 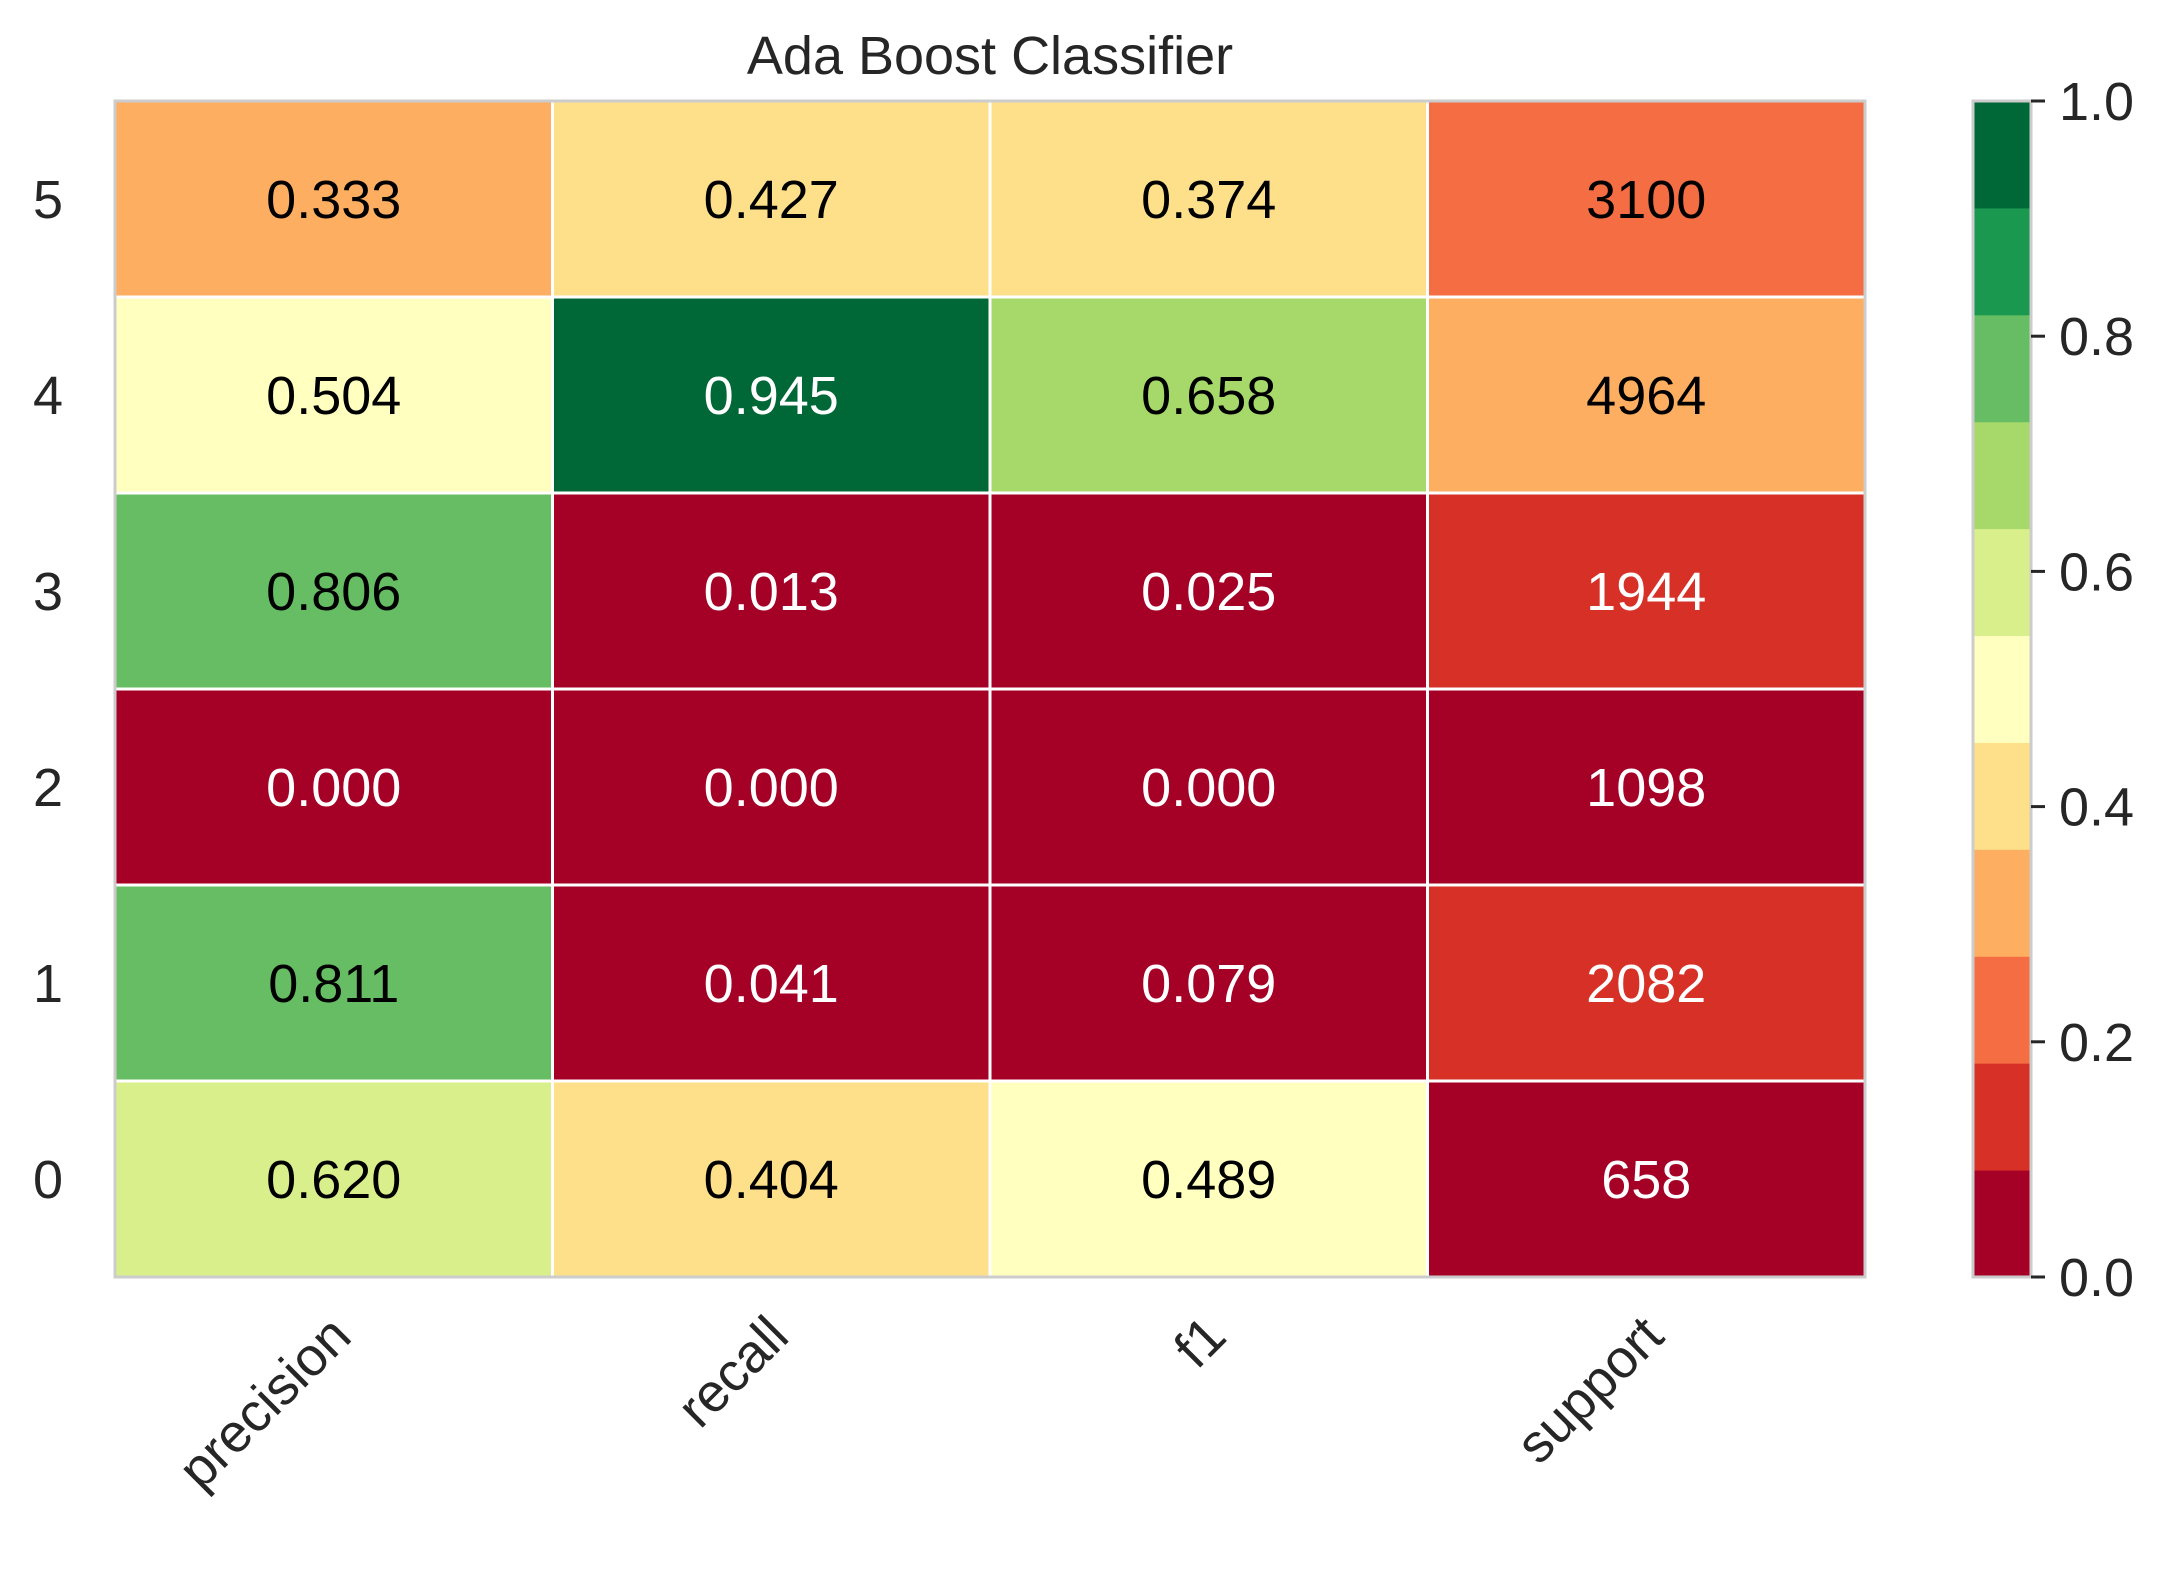 I want to click on heatmap-cell-2-precision, so click(x=333, y=787).